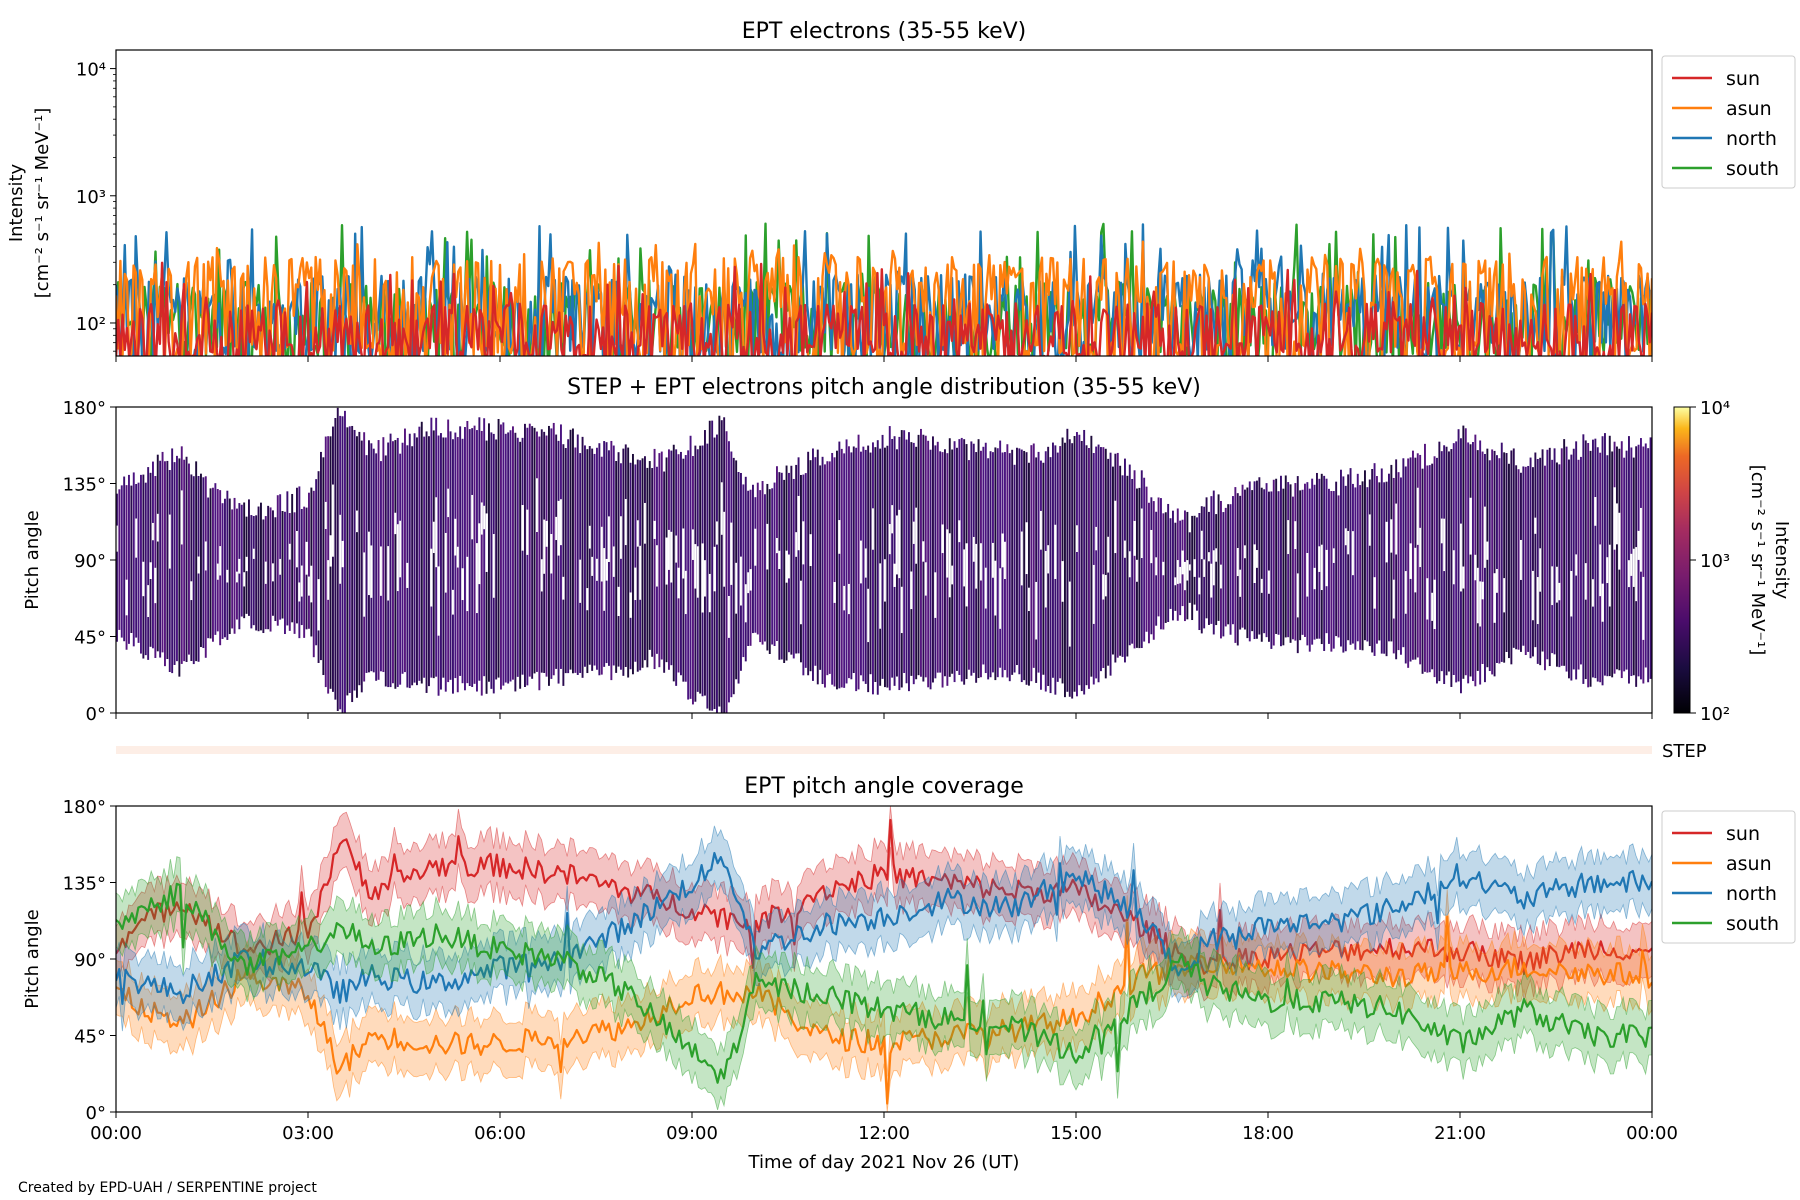 The height and width of the screenshot is (1200, 1800). Describe the element at coordinates (90, 960) in the screenshot. I see `y-tick-label: 90°` at that location.